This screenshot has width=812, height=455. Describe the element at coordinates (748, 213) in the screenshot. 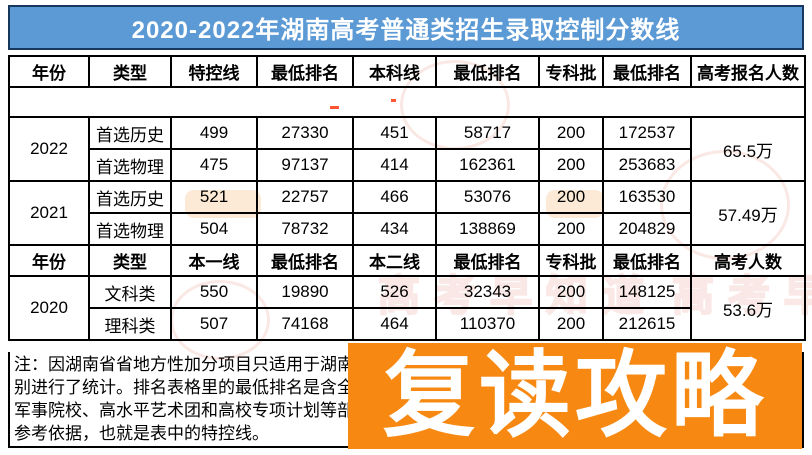

I see `candidates-cell: 57.49万` at that location.